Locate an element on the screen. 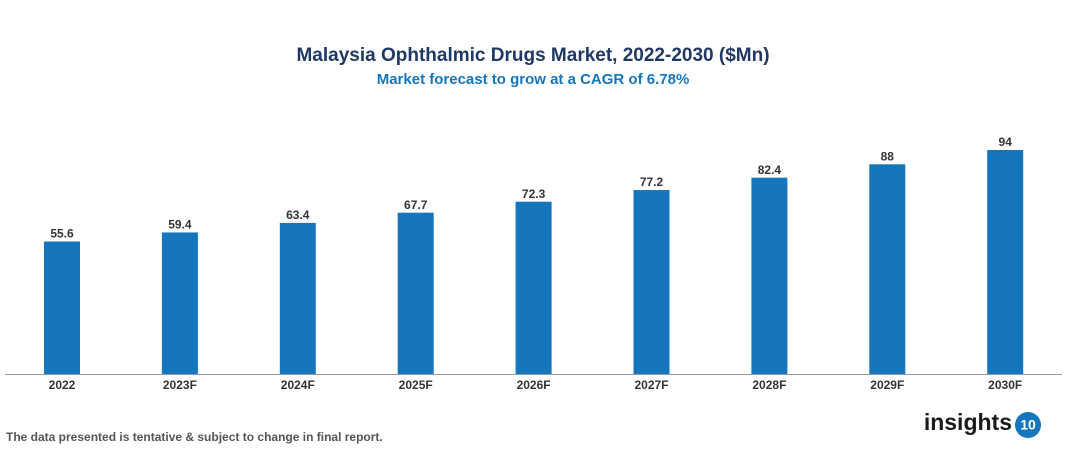 Image resolution: width=1067 pixels, height=454 pixels. x-tick-label: 2024F is located at coordinates (298, 385).